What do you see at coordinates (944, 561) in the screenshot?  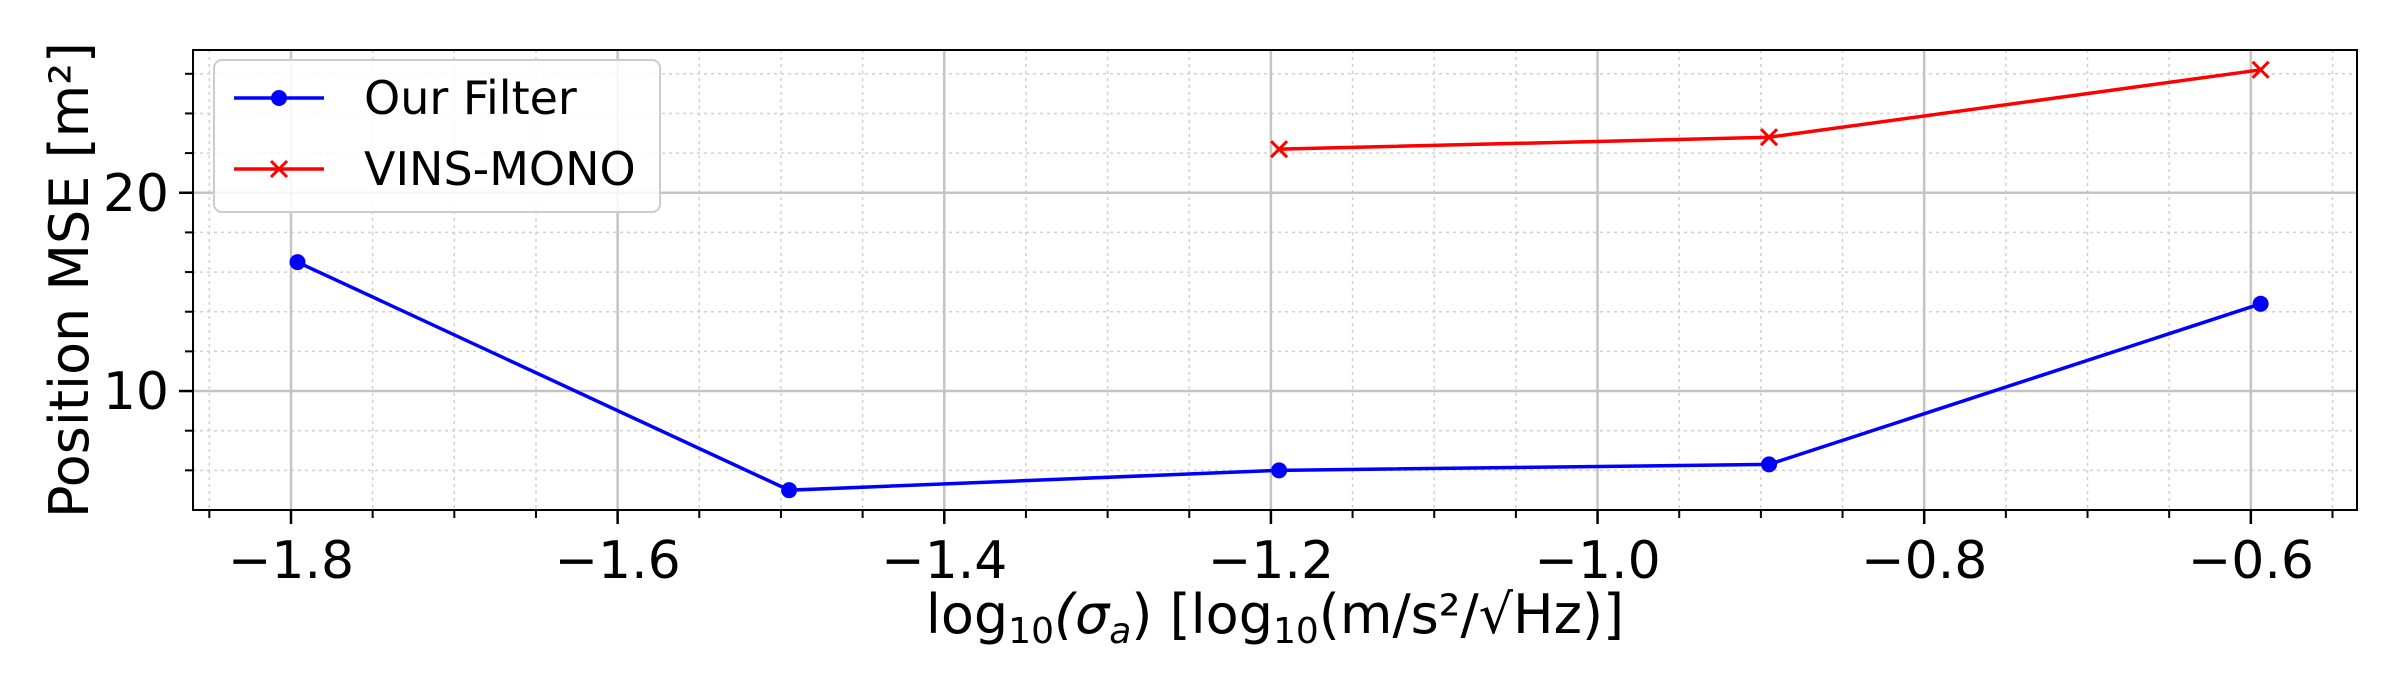 I see `x-tick-label: −1.4` at bounding box center [944, 561].